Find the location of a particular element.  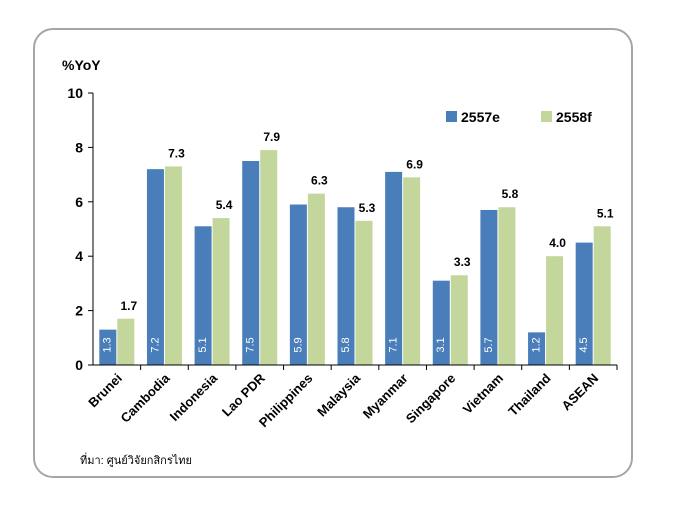

bar-2557e-singapore is located at coordinates (441, 322).